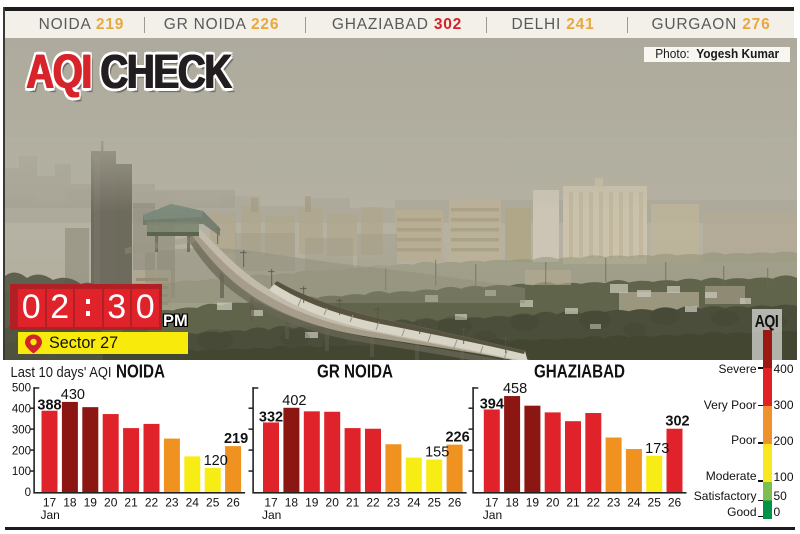  What do you see at coordinates (21, 388) in the screenshot?
I see `svg-text: 500` at bounding box center [21, 388].